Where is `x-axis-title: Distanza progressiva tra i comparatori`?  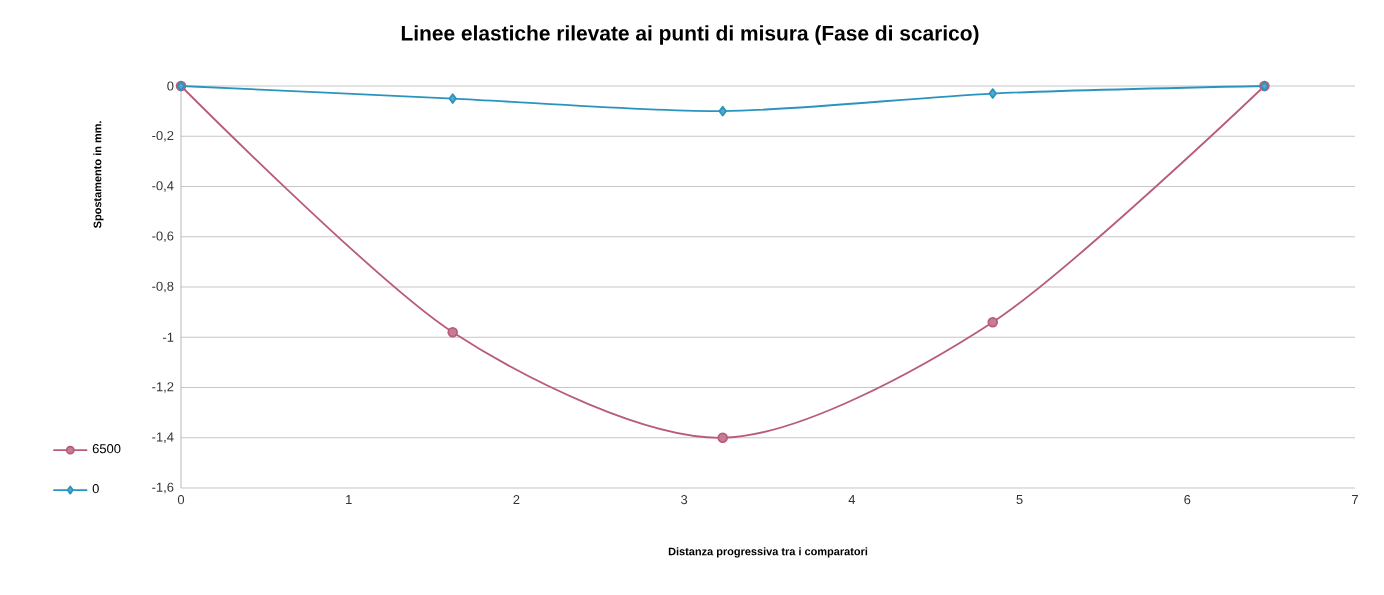 x-axis-title: Distanza progressiva tra i comparatori is located at coordinates (768, 552).